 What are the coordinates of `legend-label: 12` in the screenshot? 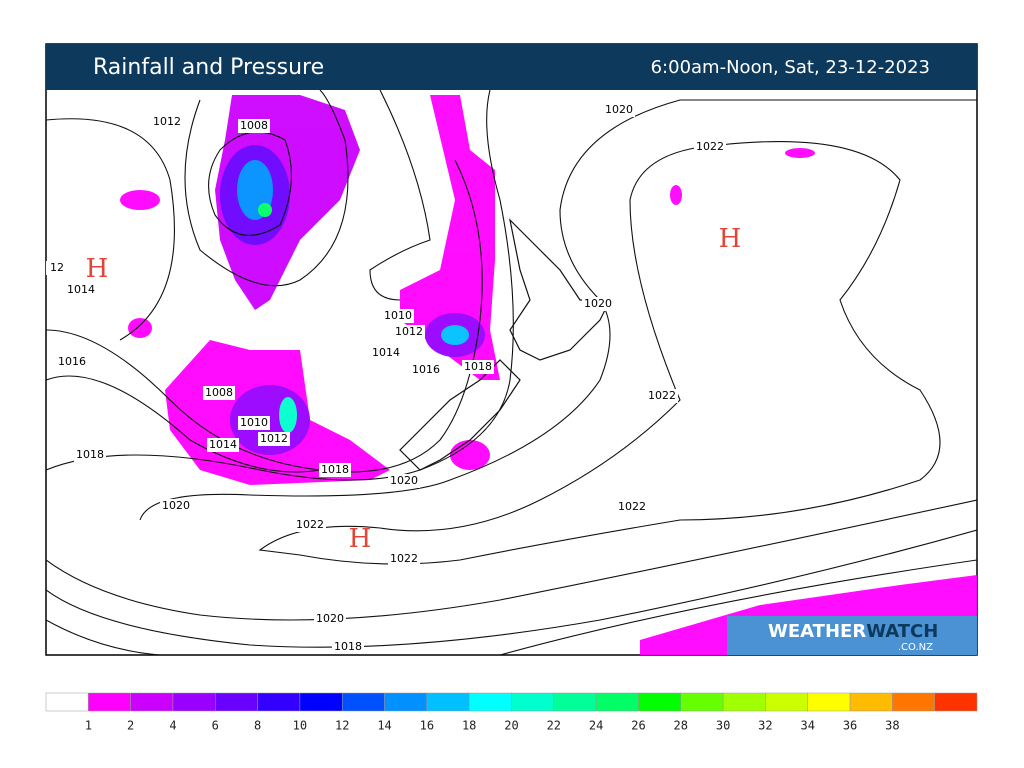 It's located at (342, 726).